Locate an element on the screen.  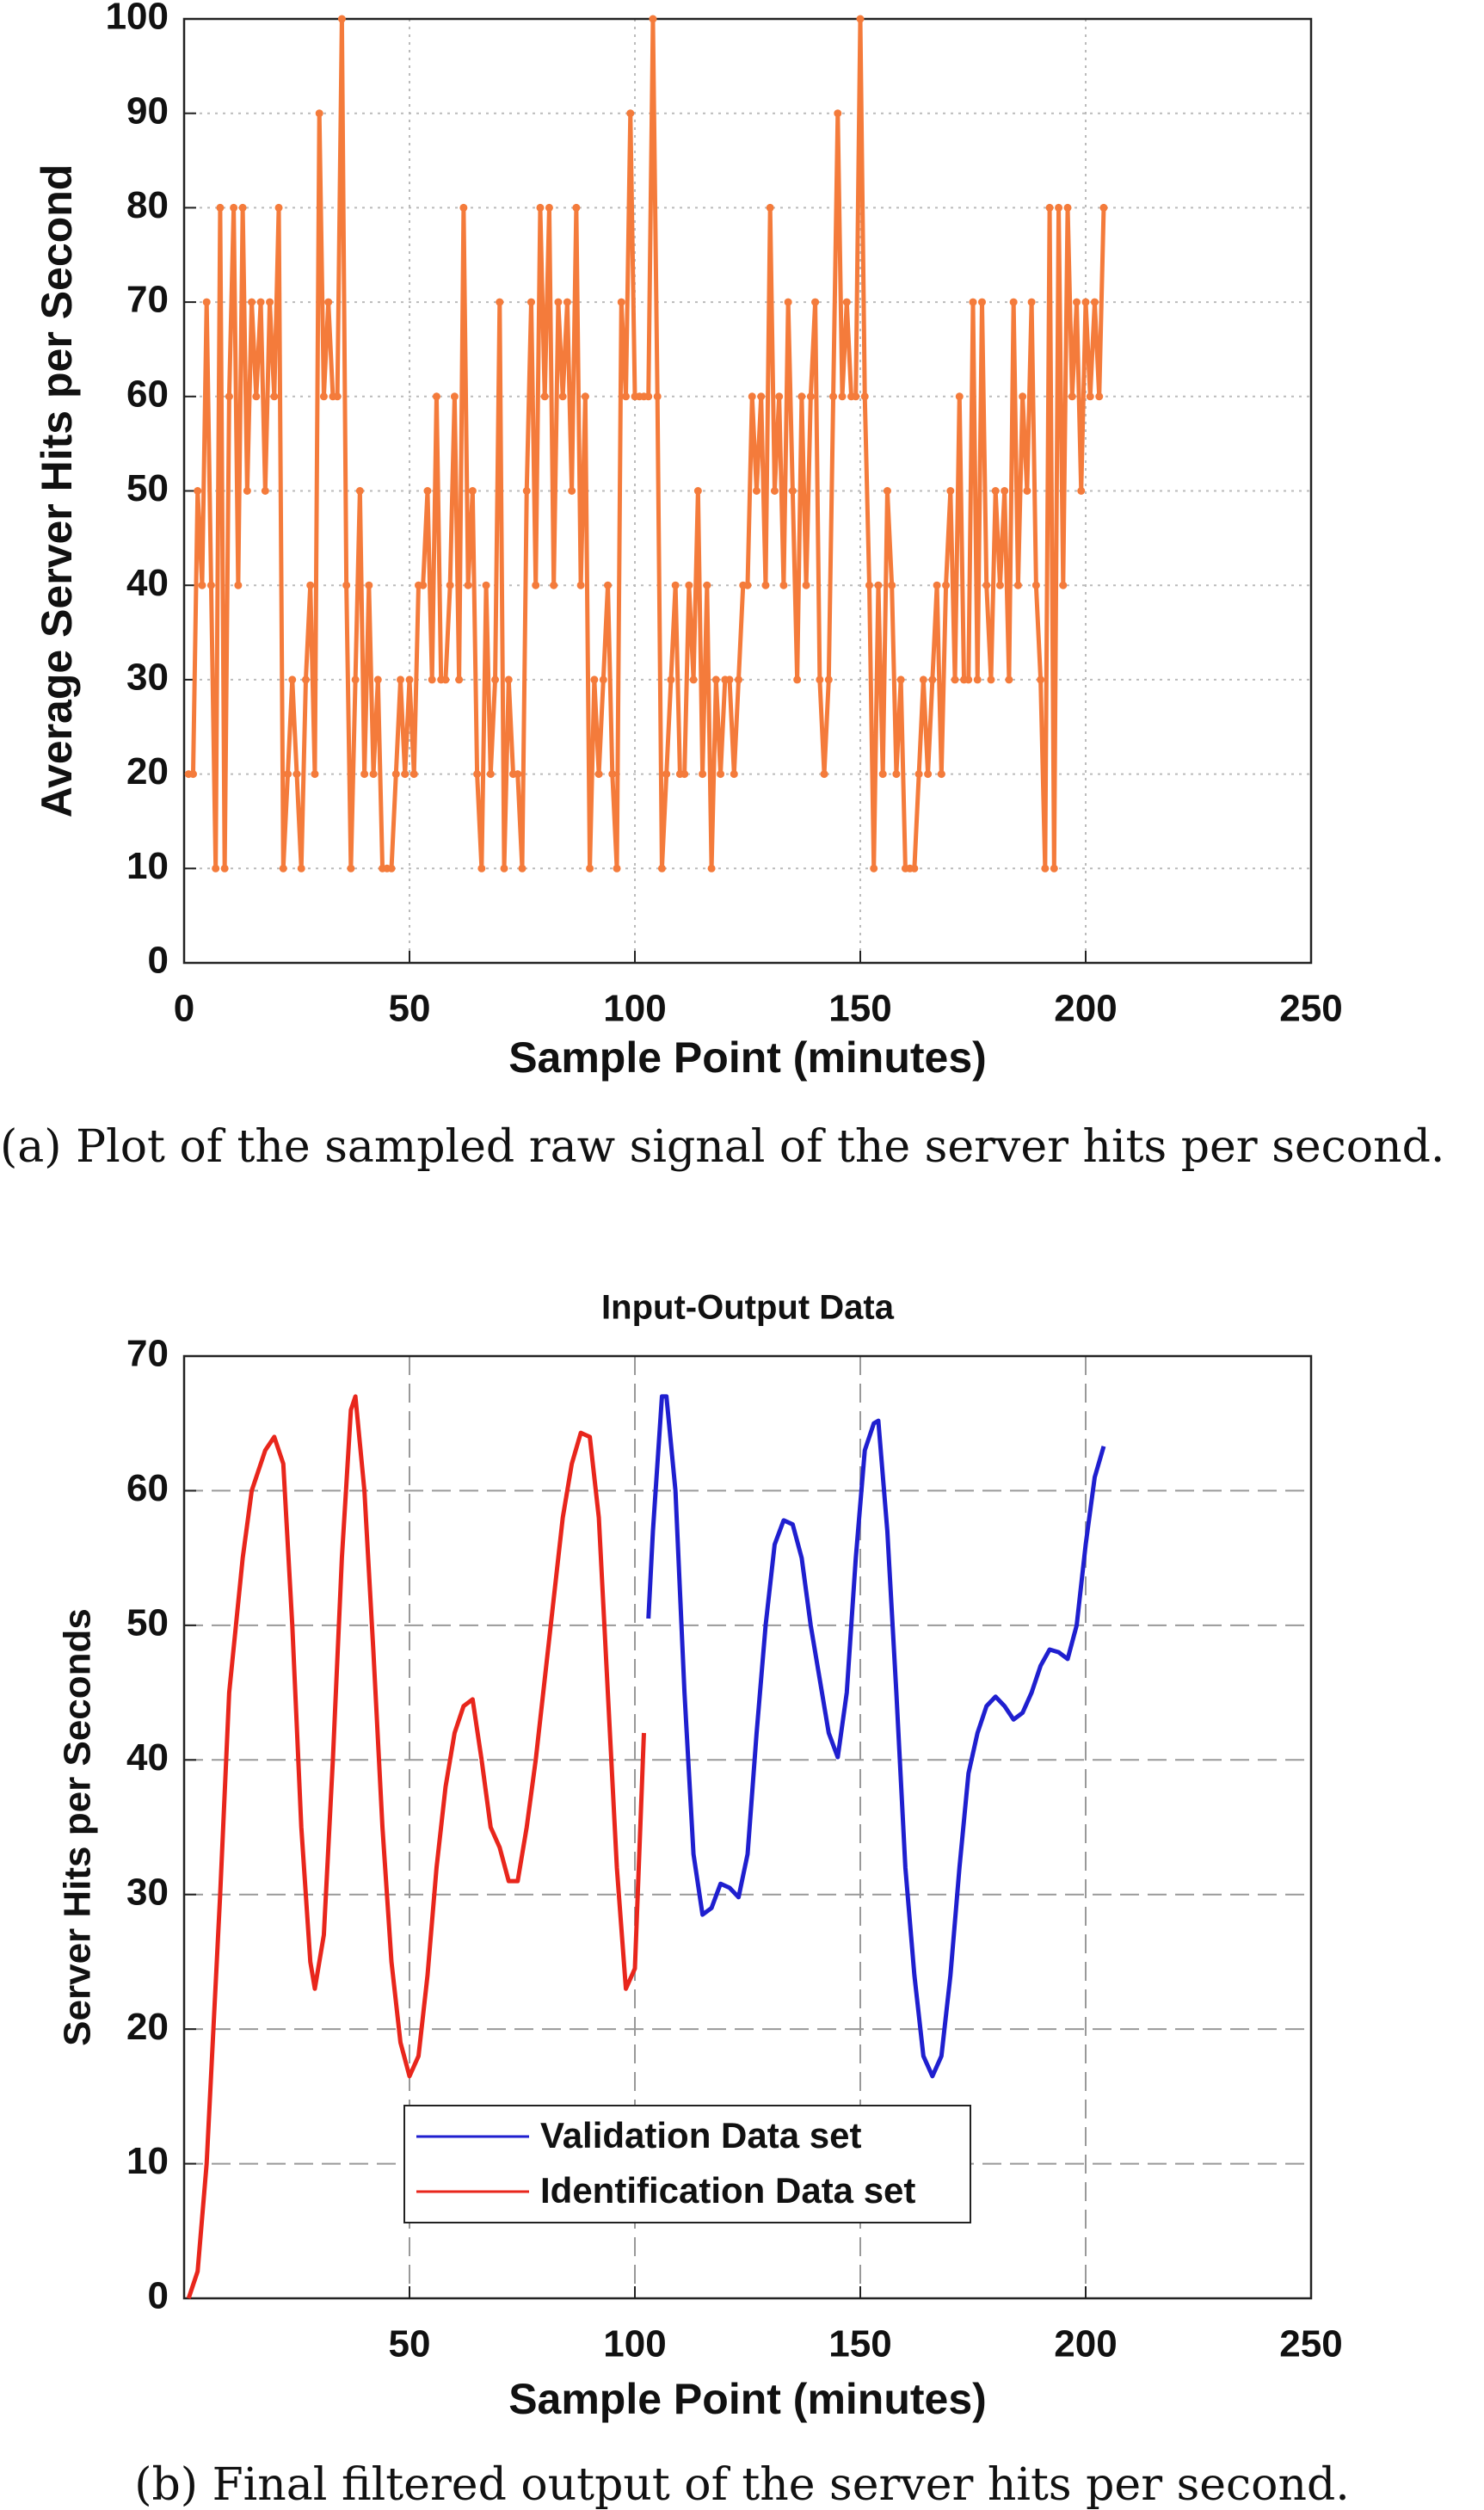
x-tick-label: 0 is located at coordinates (184, 1009).